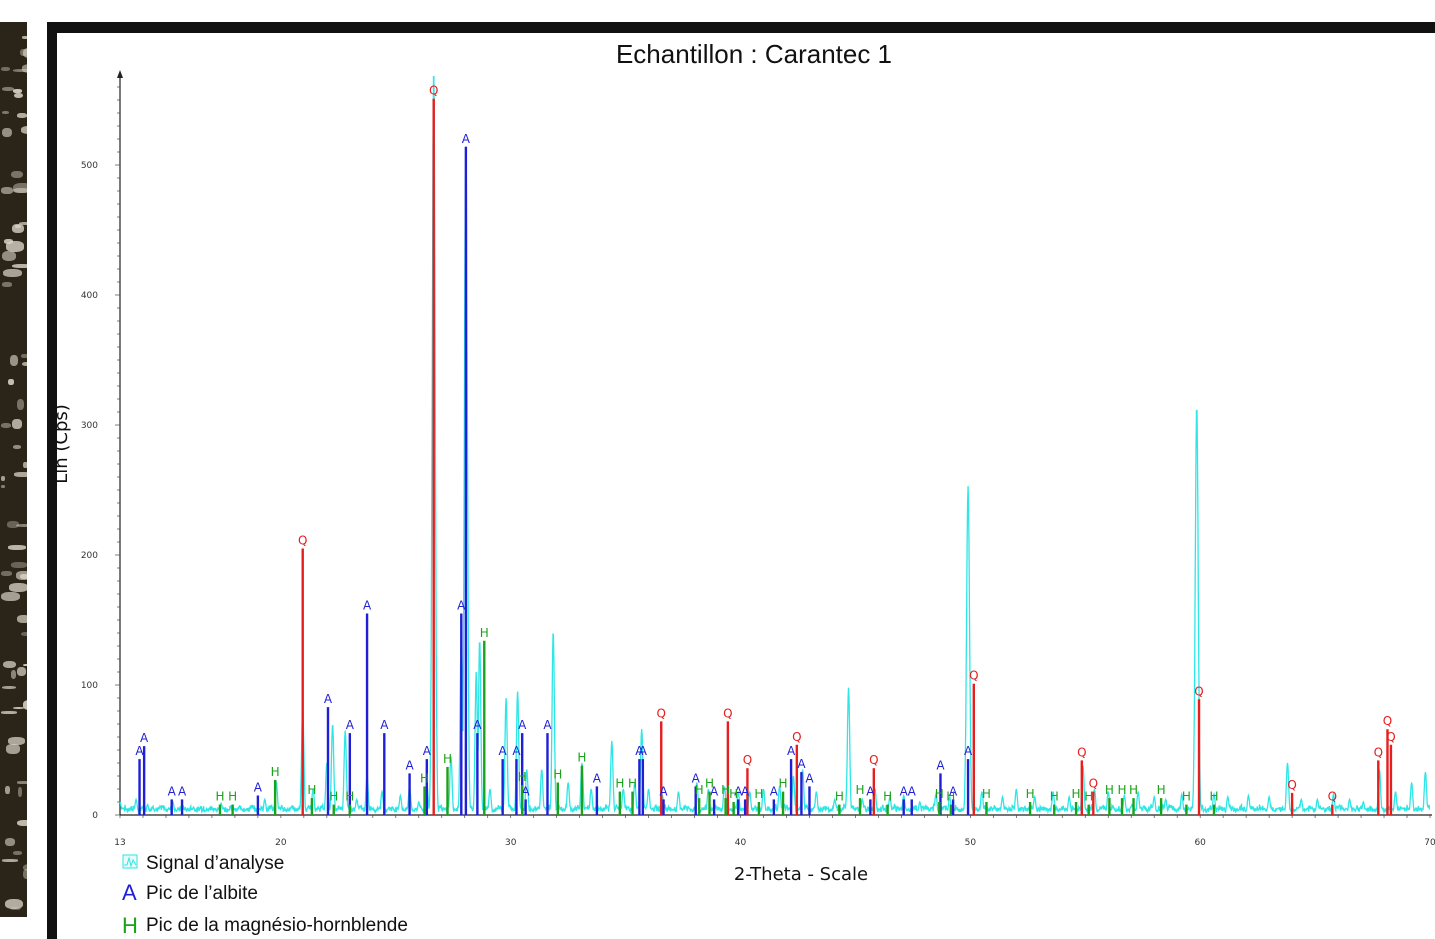 The width and height of the screenshot is (1435, 939). Describe the element at coordinates (265, 925) in the screenshot. I see `legend-item-hornblende: H Pic de la magnésio-hornblende` at that location.